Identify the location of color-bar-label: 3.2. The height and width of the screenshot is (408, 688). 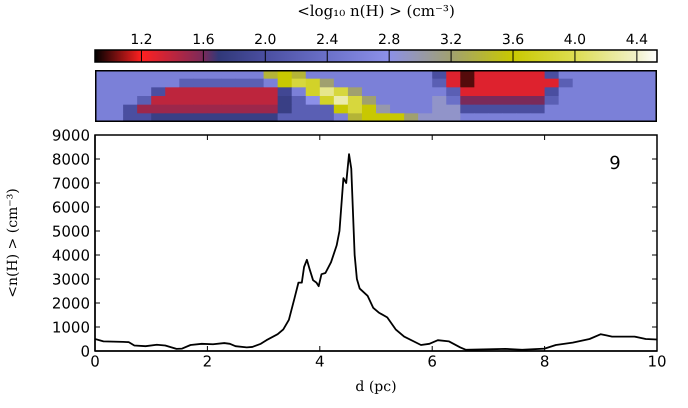
(451, 40).